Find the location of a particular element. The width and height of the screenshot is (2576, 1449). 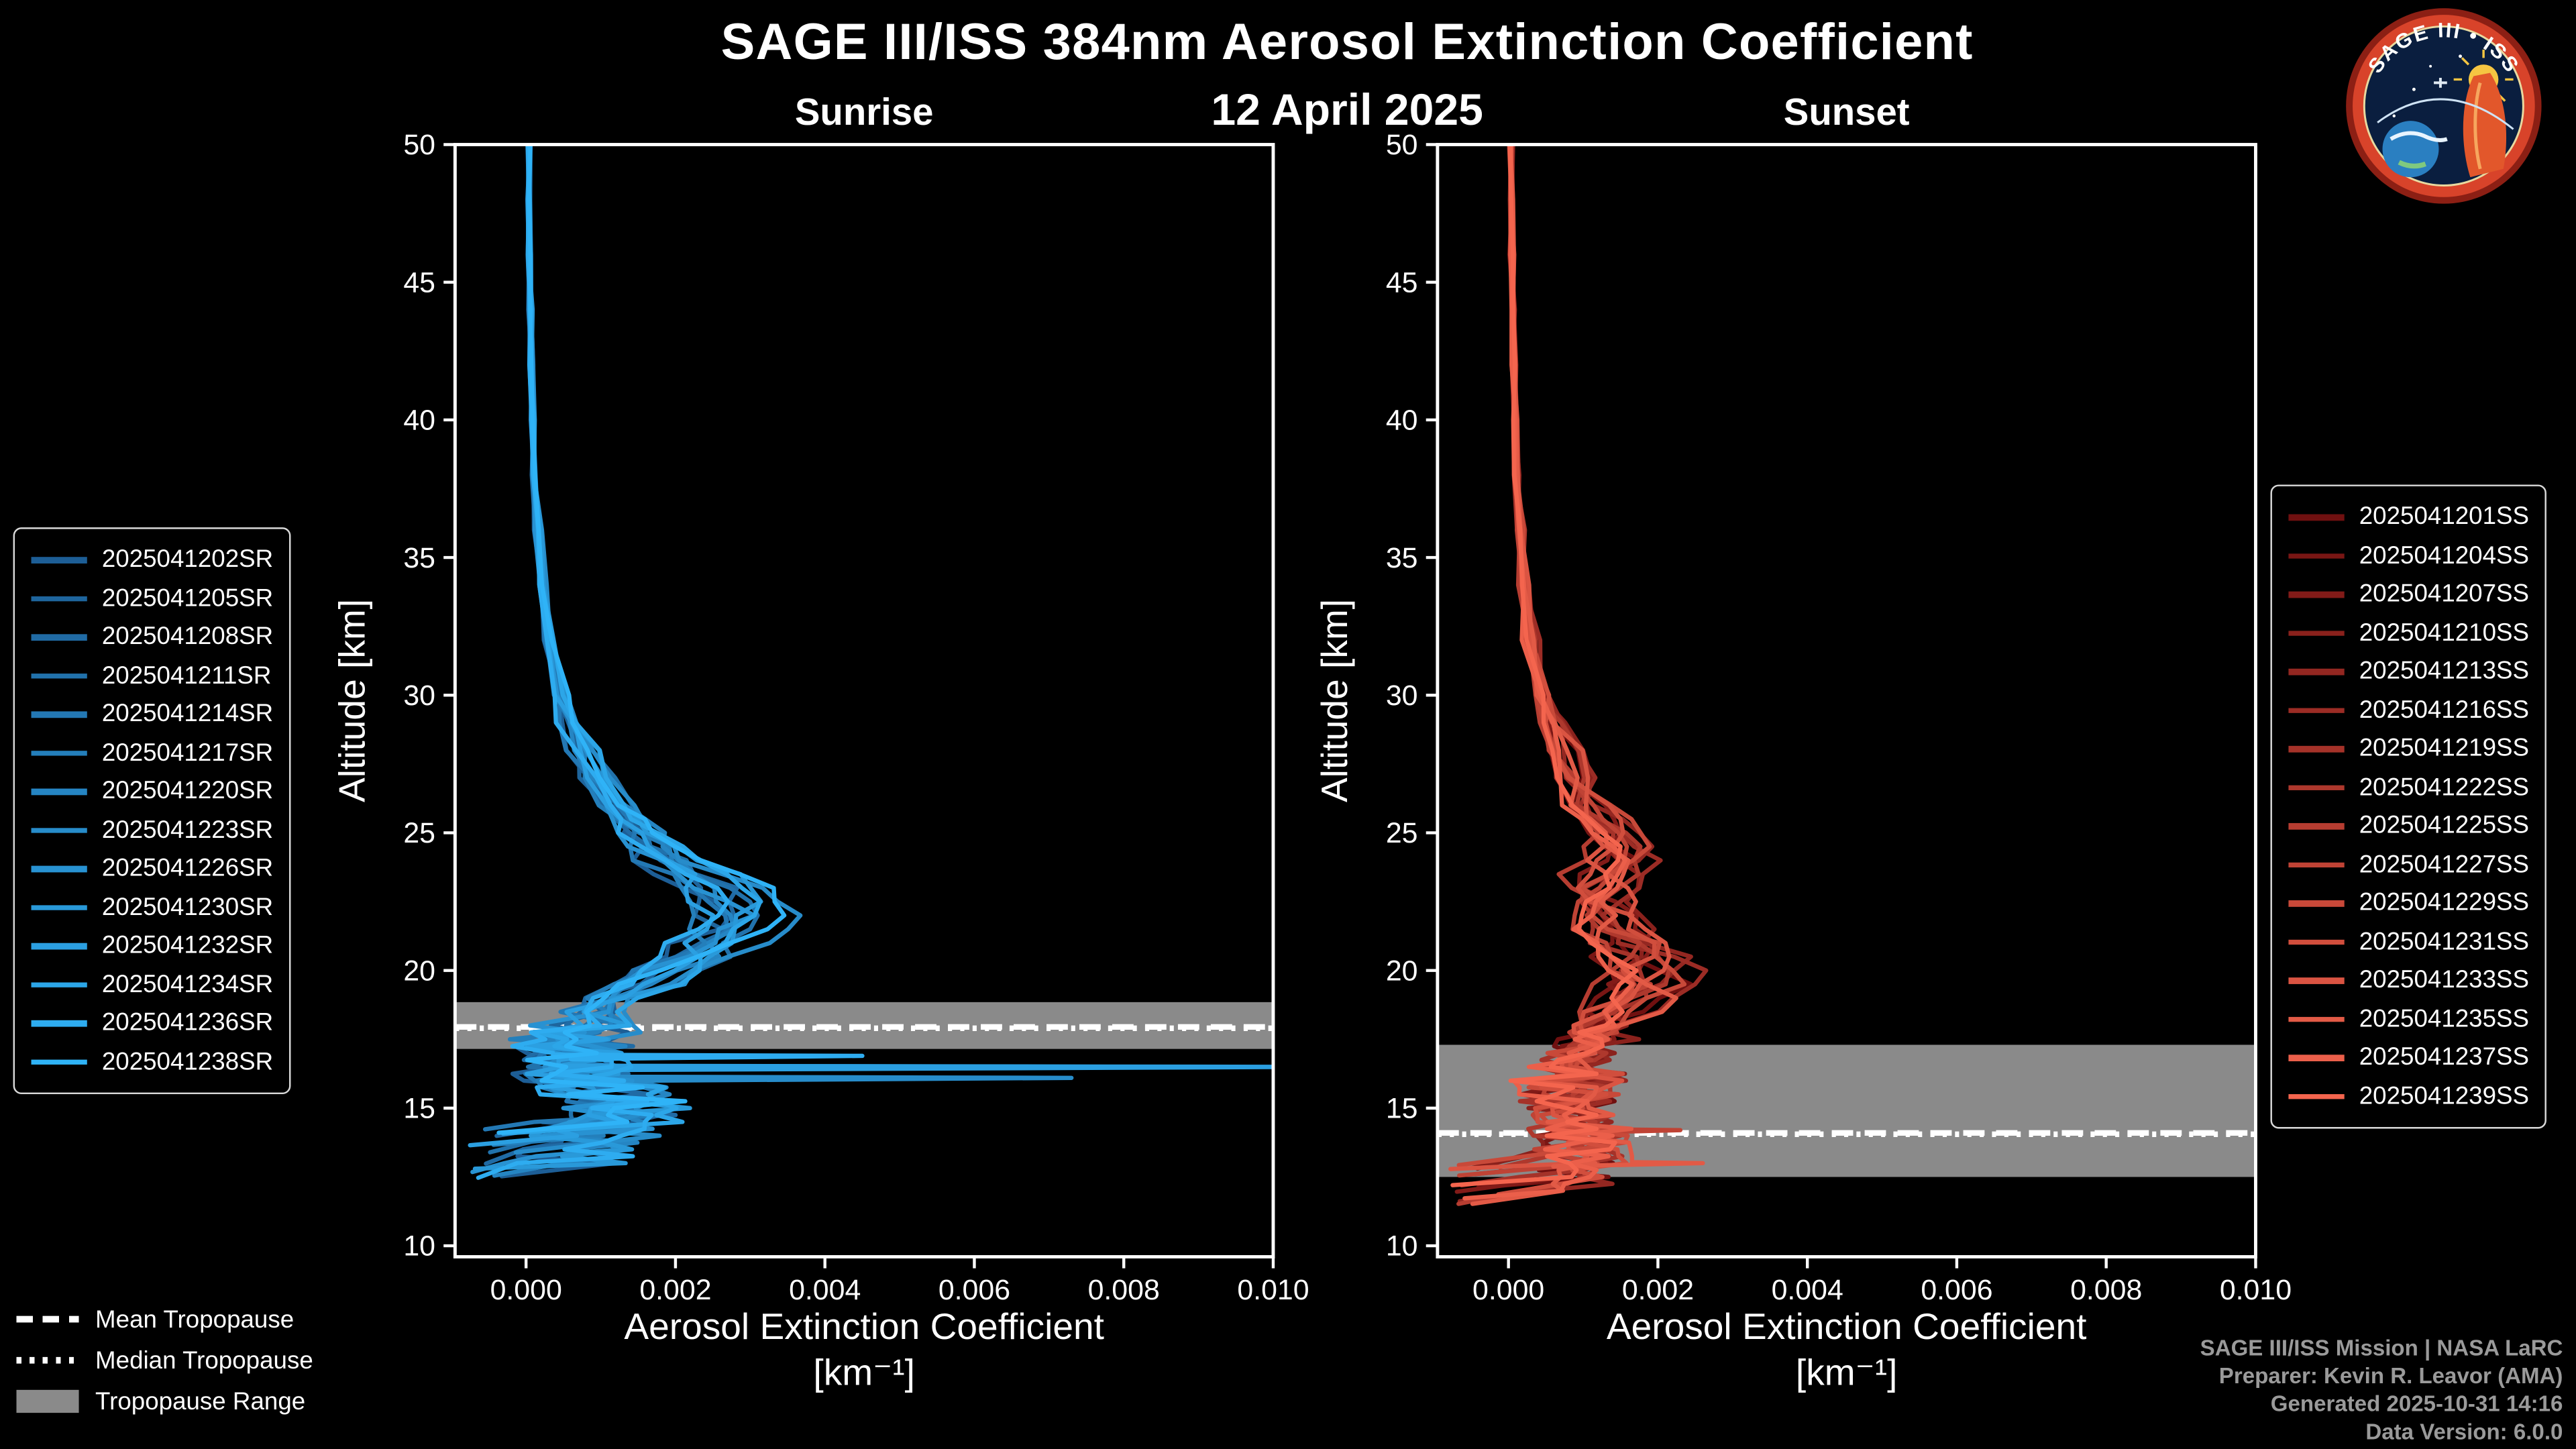

legend-label: 2025041213SS is located at coordinates (2444, 671).